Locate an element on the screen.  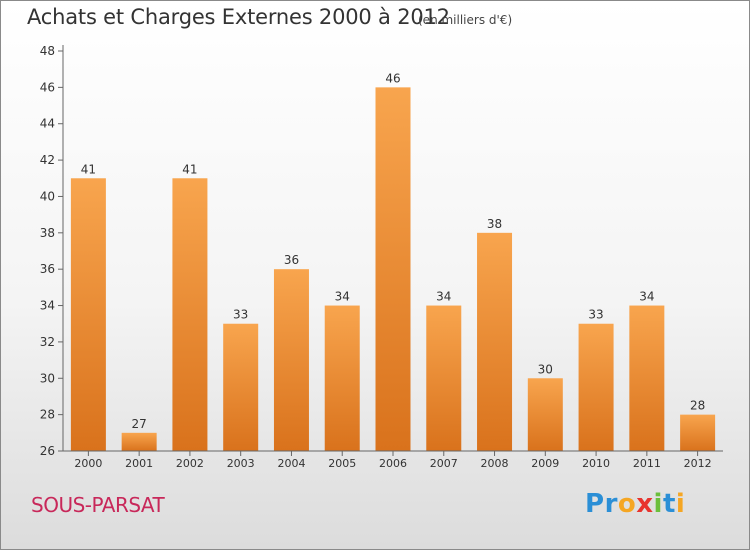
chart-subtitle: (en milliers d'€) is located at coordinates (465, 20).